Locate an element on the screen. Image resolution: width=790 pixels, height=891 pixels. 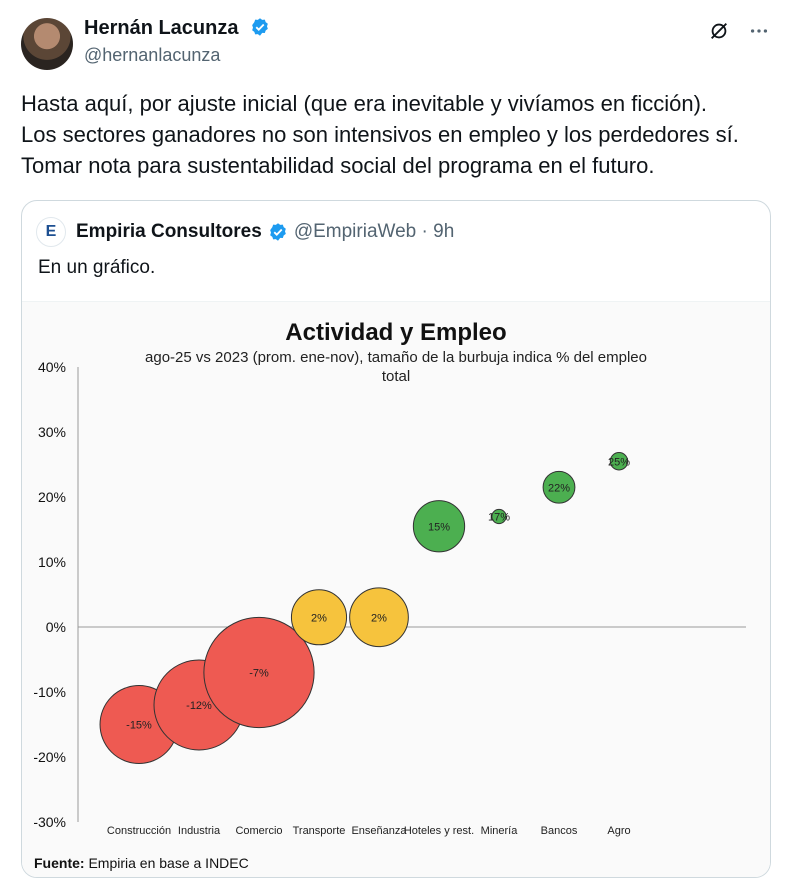
bubble-value-label: 17% is located at coordinates (499, 518).